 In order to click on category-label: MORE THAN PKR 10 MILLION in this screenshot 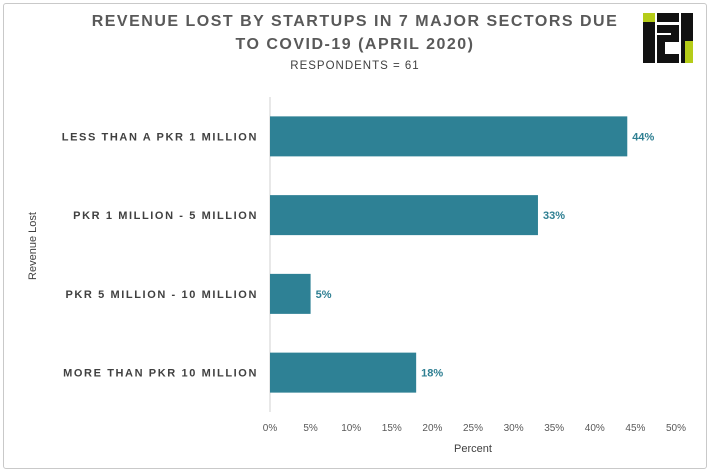, I will do `click(160, 374)`.